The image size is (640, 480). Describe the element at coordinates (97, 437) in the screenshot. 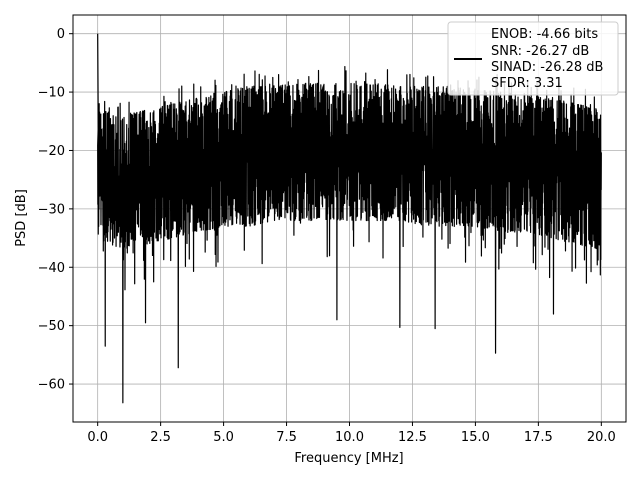

I see `x-tick-label: 0.0` at that location.